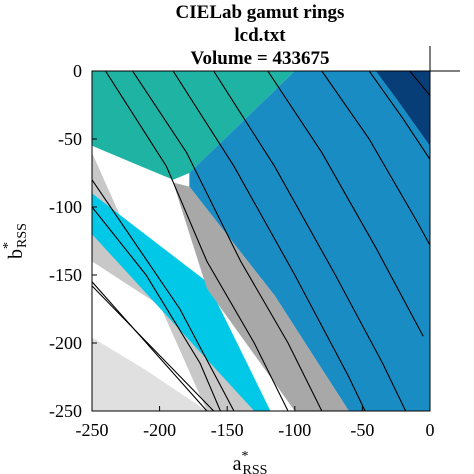  I want to click on gamut-region-light-gray, so click(149, 351).